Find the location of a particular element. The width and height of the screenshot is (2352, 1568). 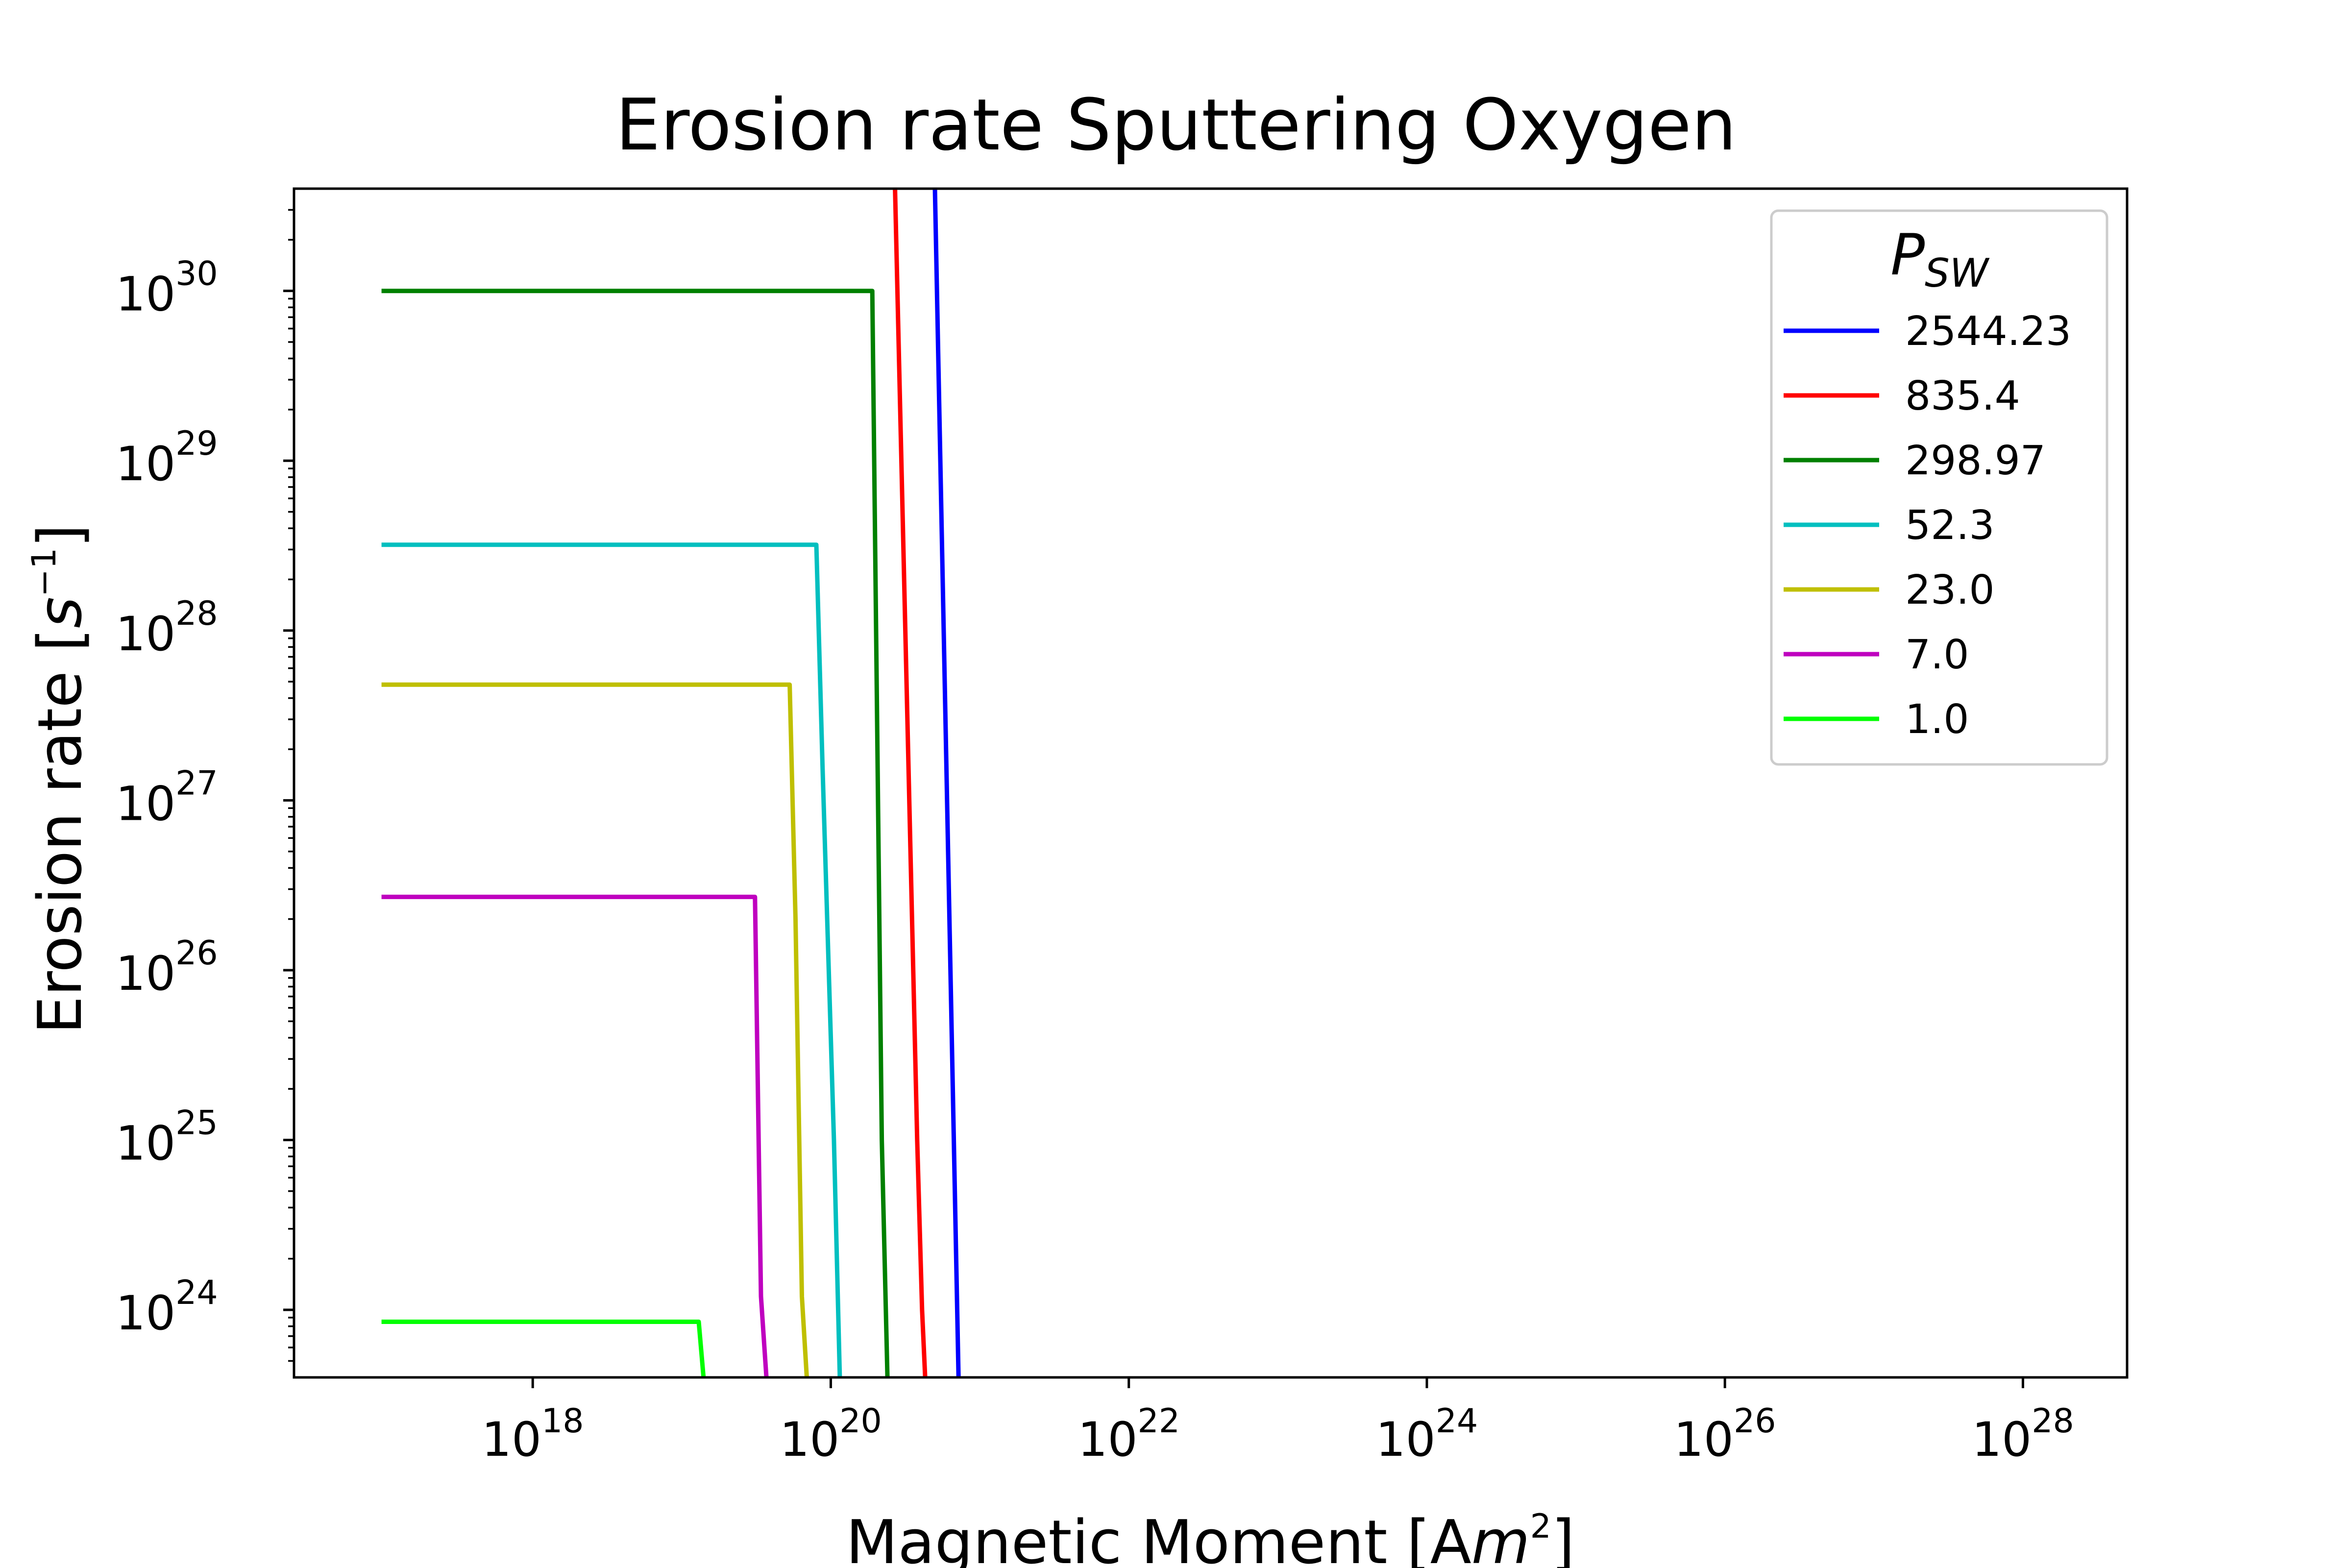

x-tick-exp: 24 is located at coordinates (1457, 1421).